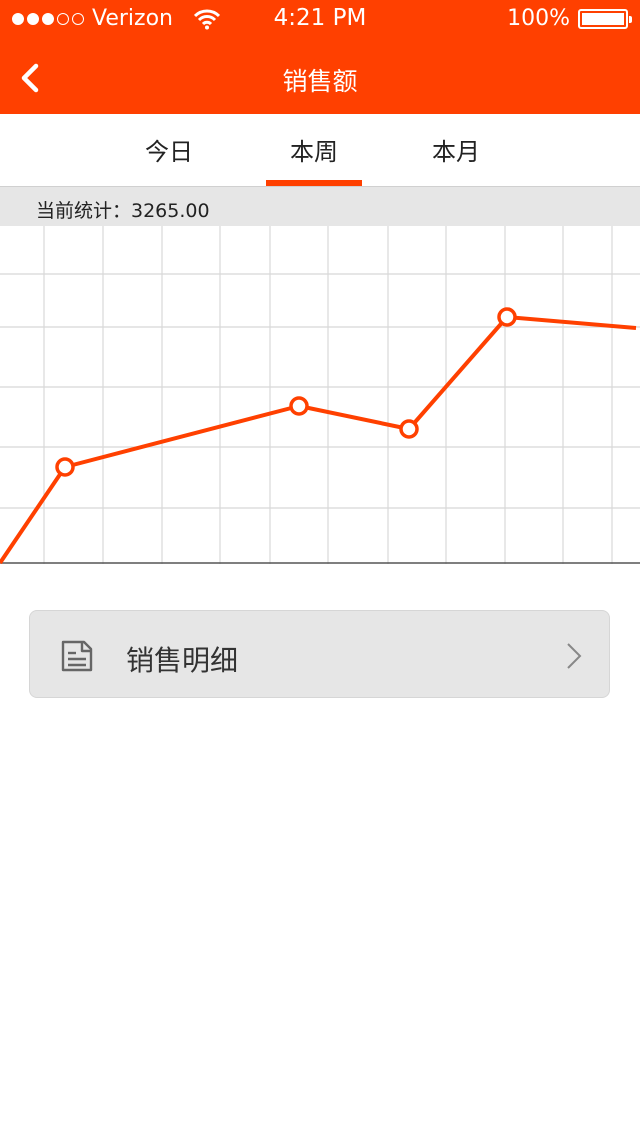  Describe the element at coordinates (538, 18) in the screenshot. I see `battery-percent: 100%` at that location.